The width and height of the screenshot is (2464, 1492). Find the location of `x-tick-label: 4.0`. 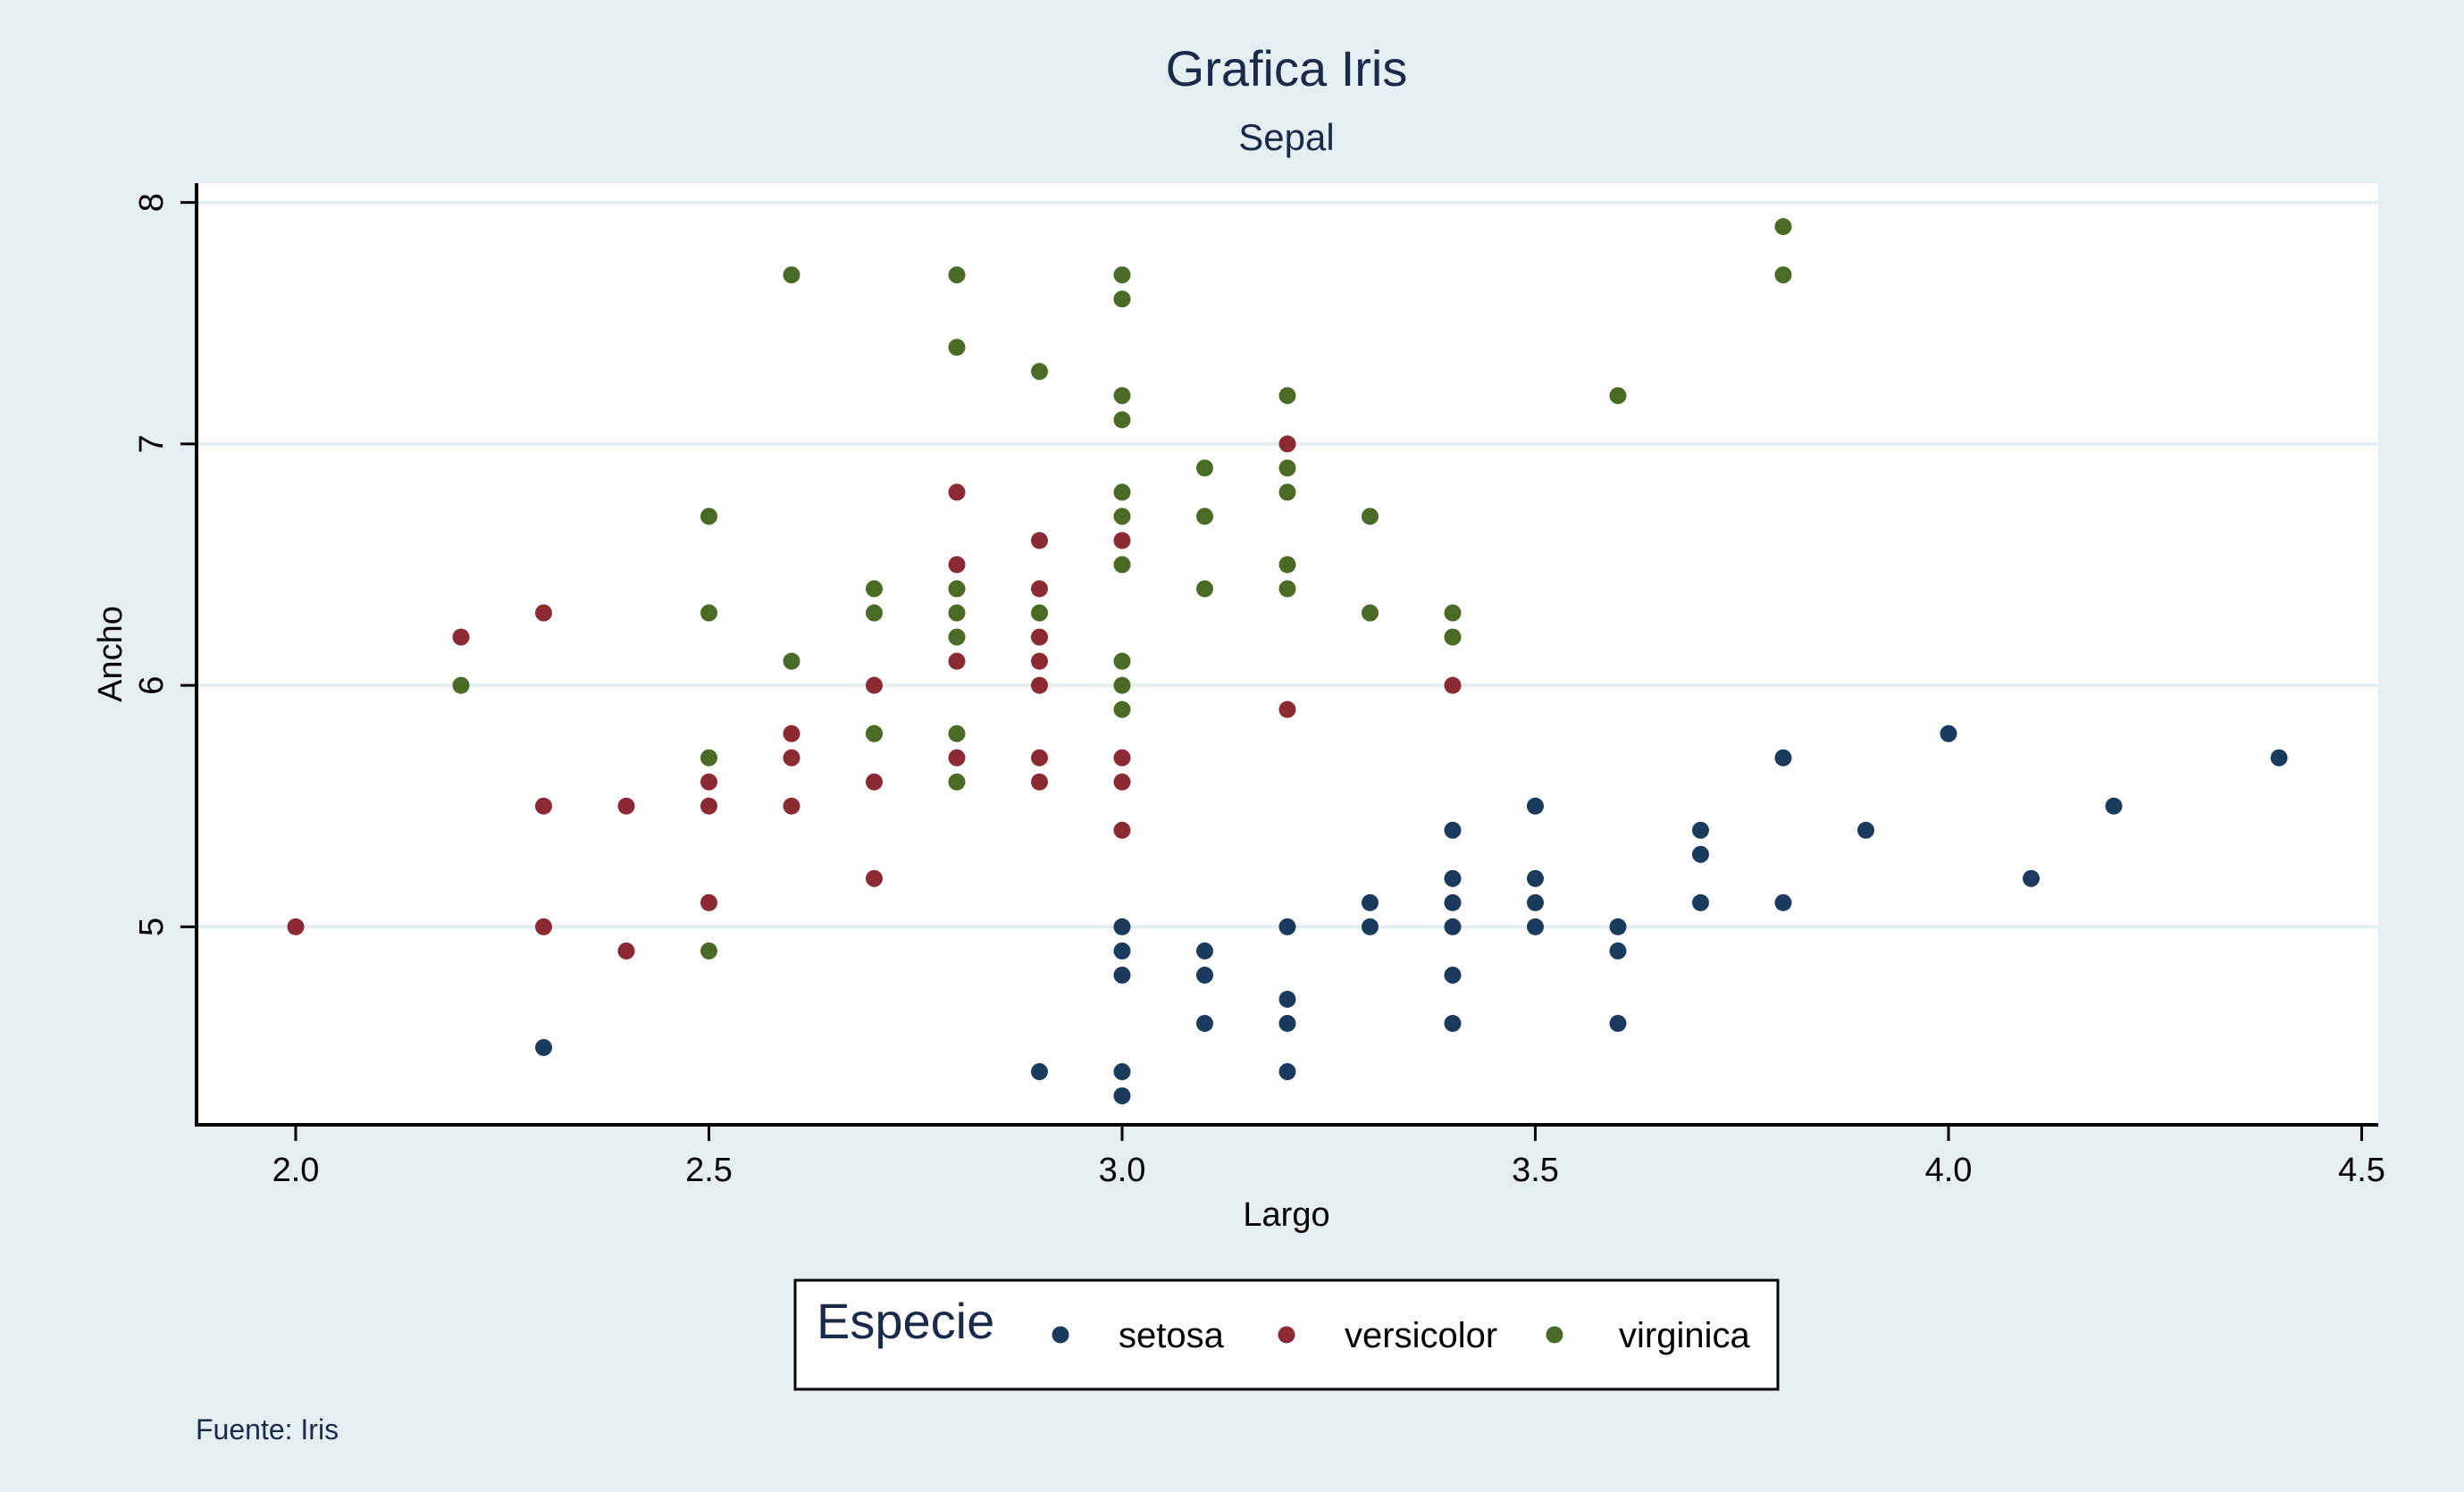

x-tick-label: 4.0 is located at coordinates (1949, 1170).